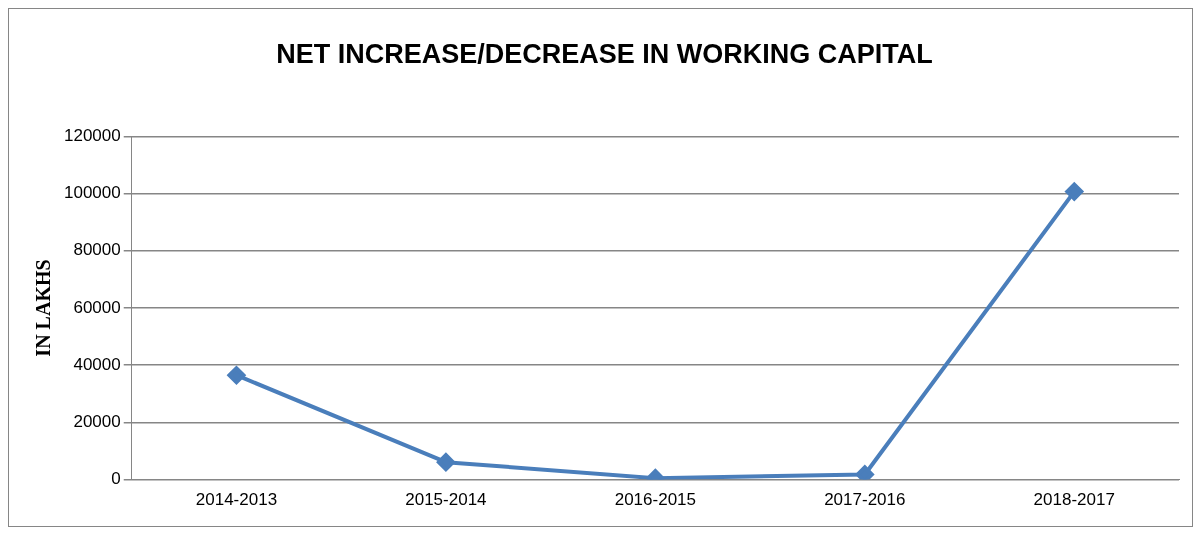 This screenshot has height=537, width=1201. I want to click on y-tick-label: 40000, so click(97, 364).